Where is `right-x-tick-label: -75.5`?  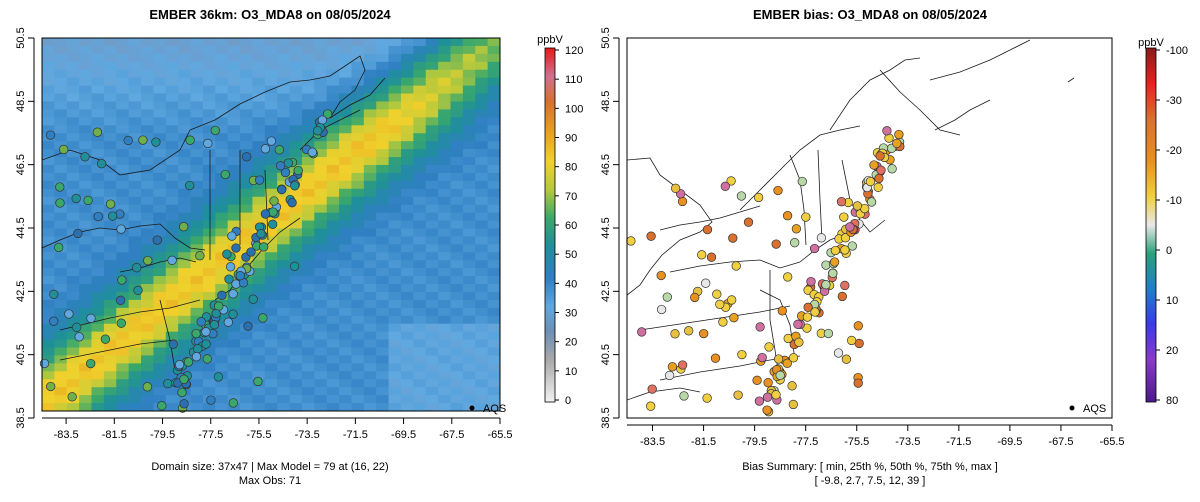 right-x-tick-label: -75.5 is located at coordinates (856, 442).